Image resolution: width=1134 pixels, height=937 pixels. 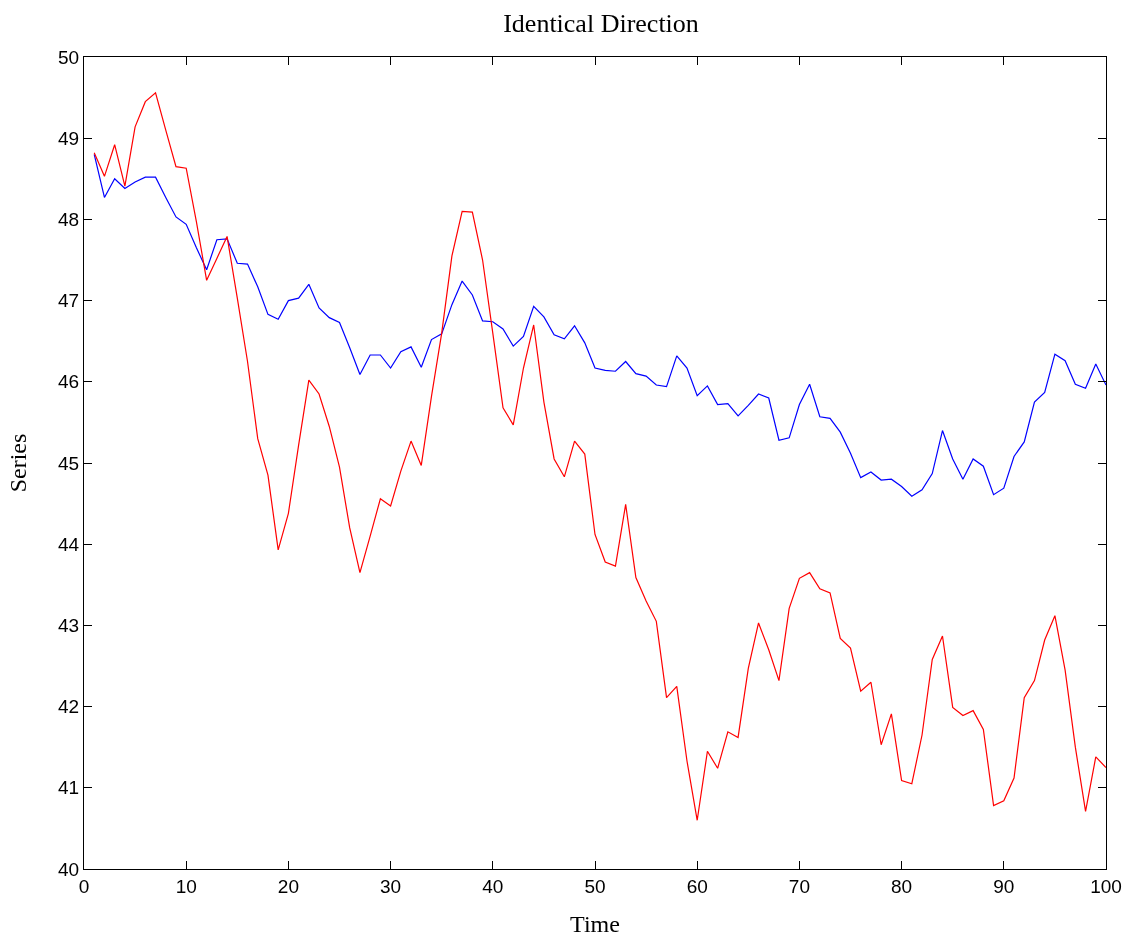 I want to click on y-tick-label: 42, so click(x=69, y=707).